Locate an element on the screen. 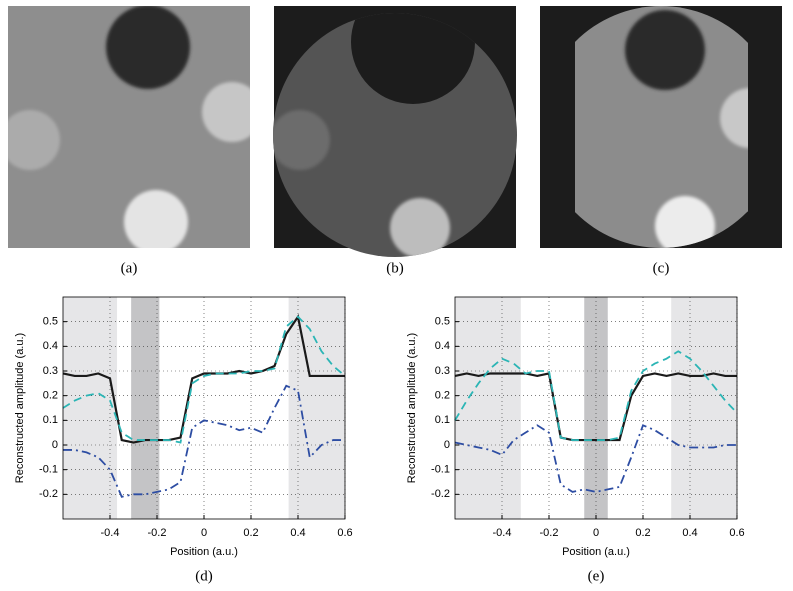  caption: (c) is located at coordinates (661, 268).